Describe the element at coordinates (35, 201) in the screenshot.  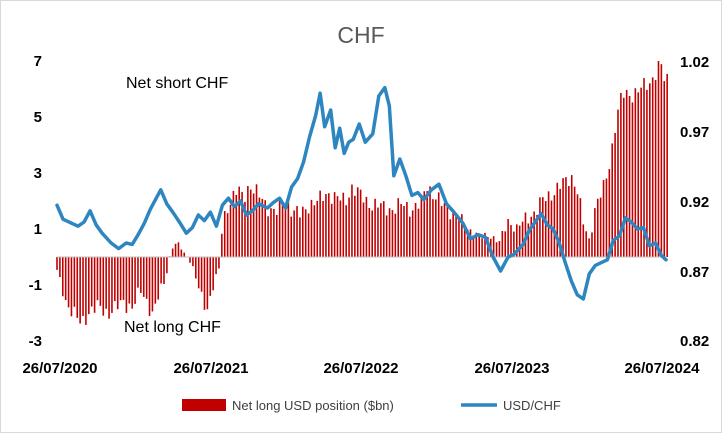
I see `left-axis: 7 5 3 1 -1 -3` at that location.